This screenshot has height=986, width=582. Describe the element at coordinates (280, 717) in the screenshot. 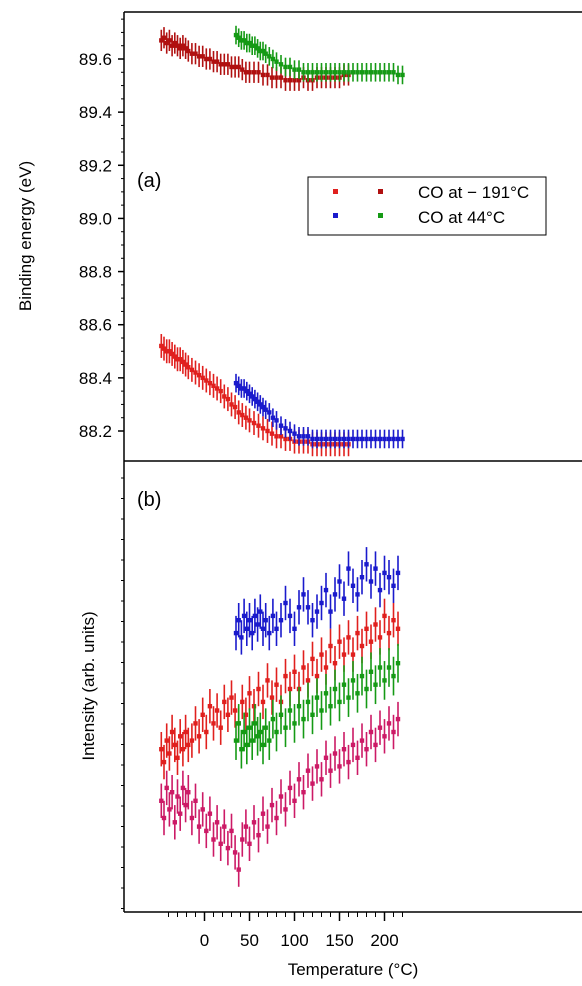

I see `panel-b-plot-area` at that location.